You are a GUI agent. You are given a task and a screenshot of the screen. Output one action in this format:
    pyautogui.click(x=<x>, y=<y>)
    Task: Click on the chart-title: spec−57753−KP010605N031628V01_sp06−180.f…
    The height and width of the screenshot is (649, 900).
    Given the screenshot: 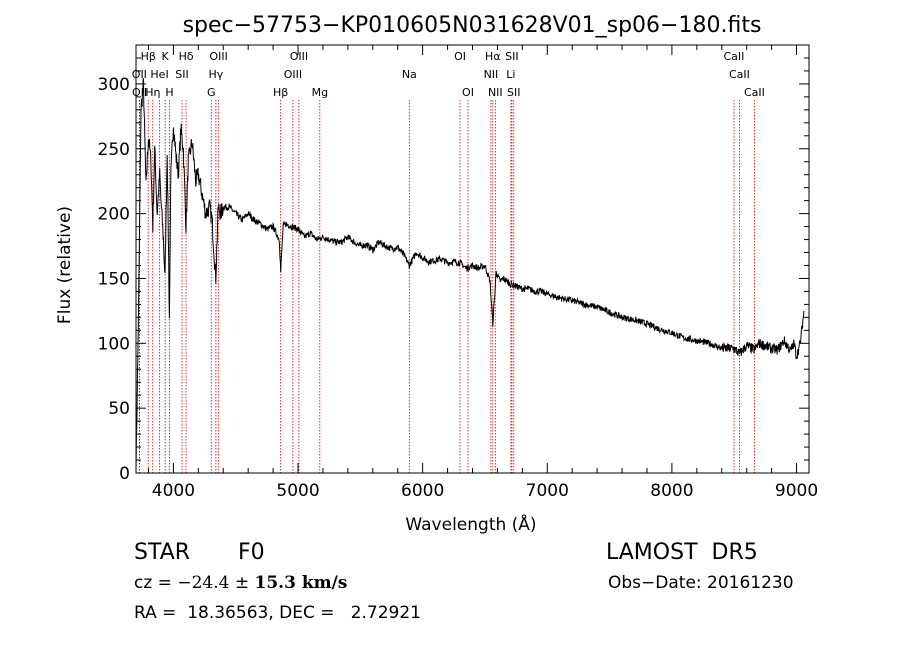 What is the action you would take?
    pyautogui.click(x=472, y=25)
    